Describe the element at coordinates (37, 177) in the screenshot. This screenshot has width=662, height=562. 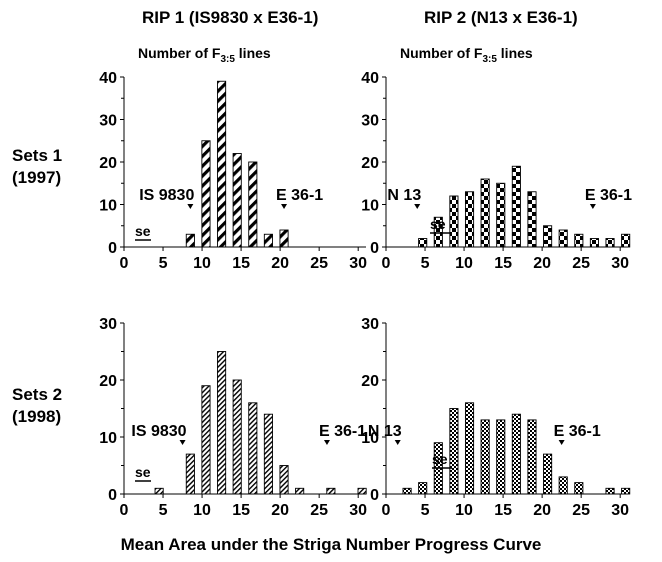
I see `row-title-sets1-line2: (1997)` at that location.